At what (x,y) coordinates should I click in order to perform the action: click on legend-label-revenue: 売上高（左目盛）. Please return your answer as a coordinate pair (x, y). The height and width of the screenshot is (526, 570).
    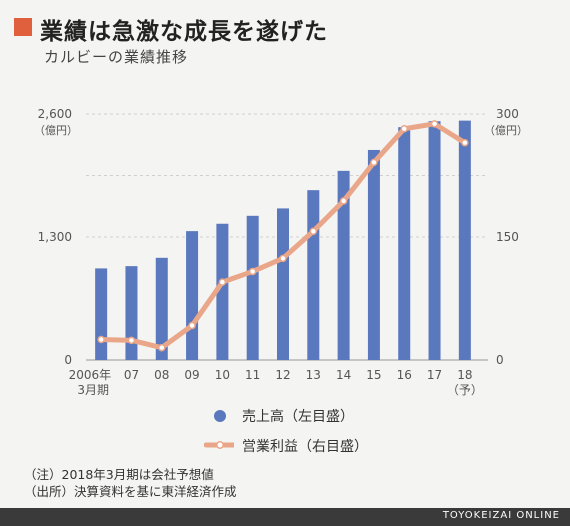
    Looking at the image, I should click on (298, 417).